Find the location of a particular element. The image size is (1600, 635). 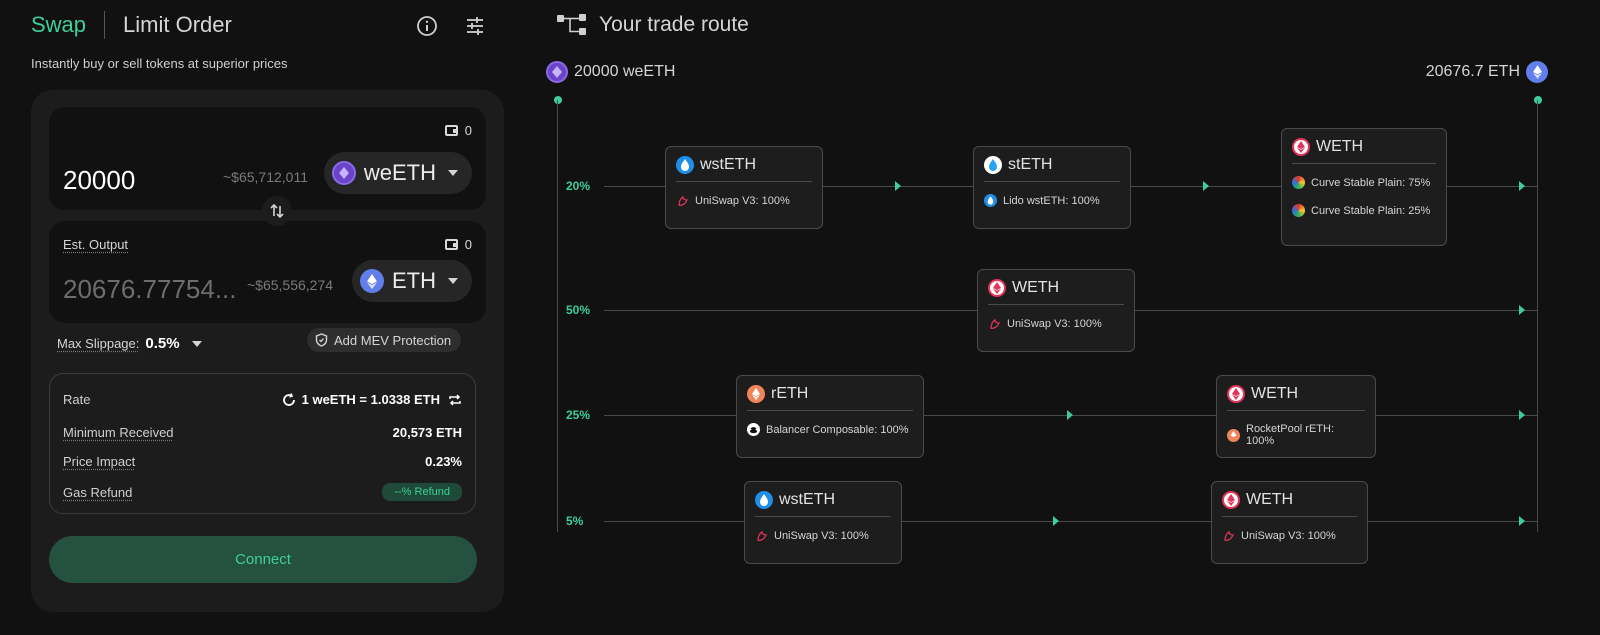

output-token-name: ETH is located at coordinates (414, 280).